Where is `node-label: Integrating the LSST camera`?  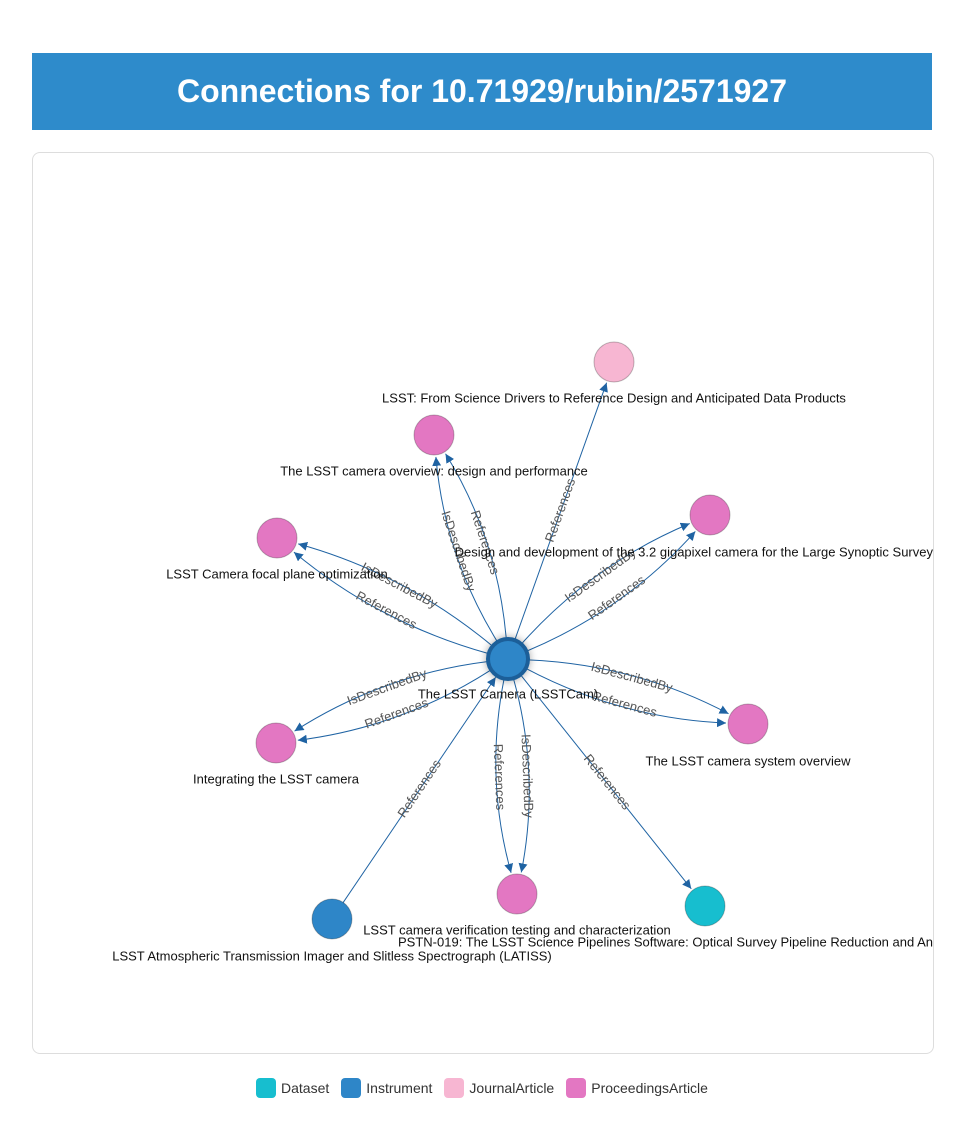
node-label: Integrating the LSST camera is located at coordinates (276, 778).